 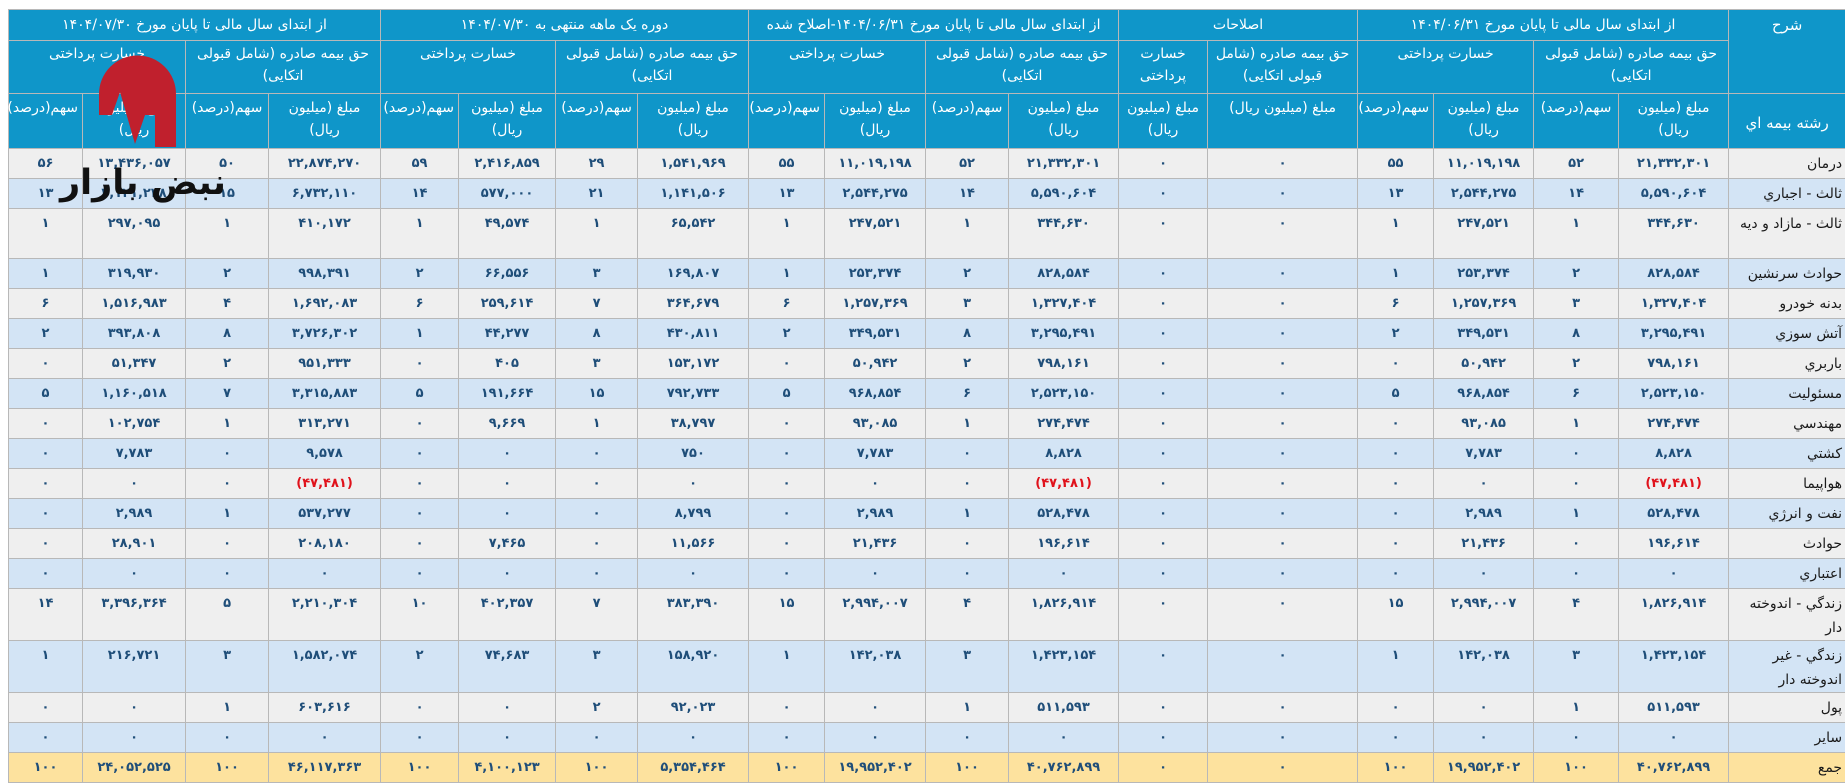 I want to click on amount-cell: ۵,۵۹۰,۶۰۴, so click(x=1064, y=194).